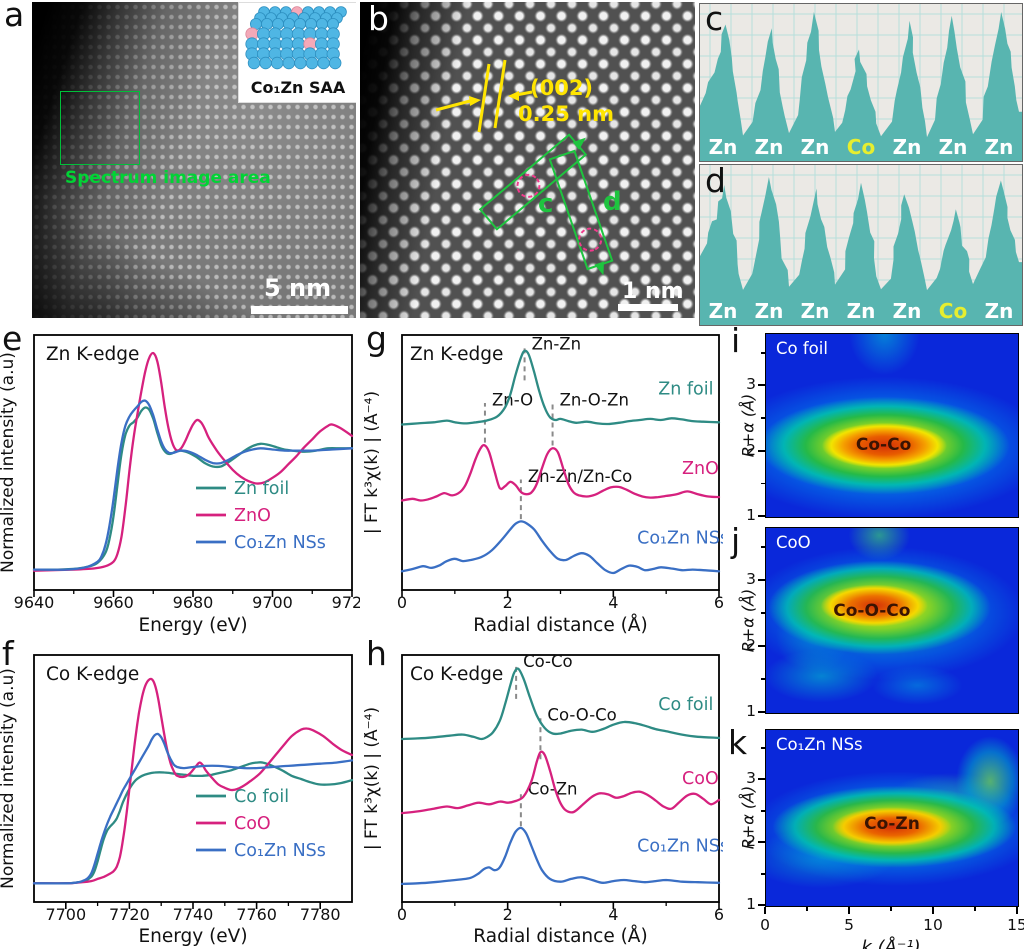  Describe the element at coordinates (500, 94) in the screenshot. I see `lattice-plane-line` at that location.